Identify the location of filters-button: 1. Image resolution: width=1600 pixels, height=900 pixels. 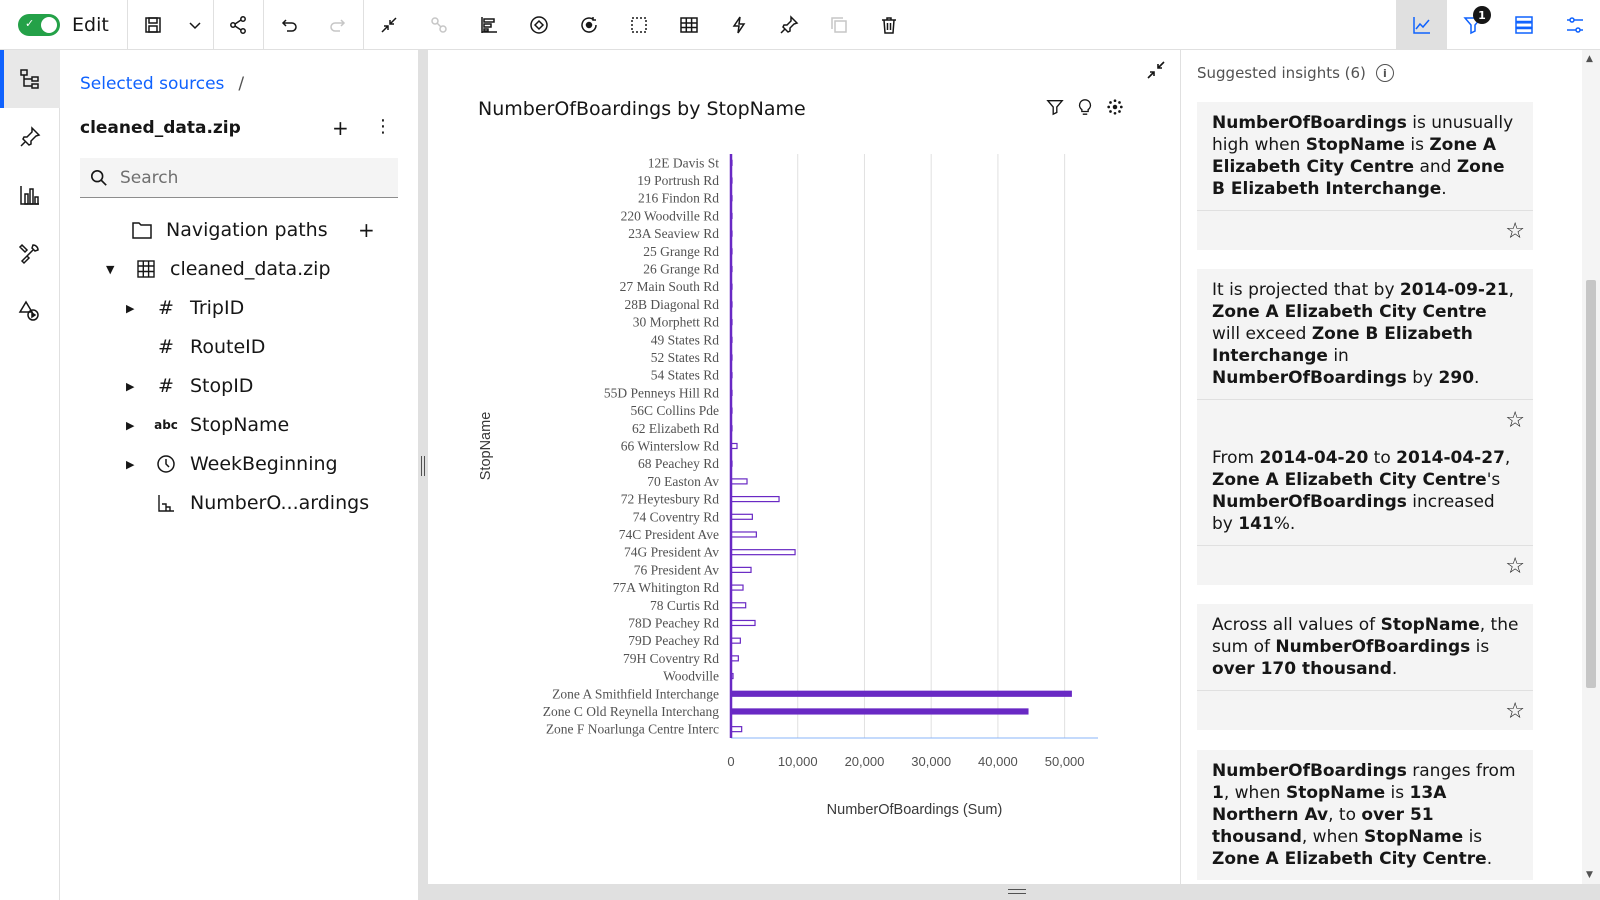
(1472, 25).